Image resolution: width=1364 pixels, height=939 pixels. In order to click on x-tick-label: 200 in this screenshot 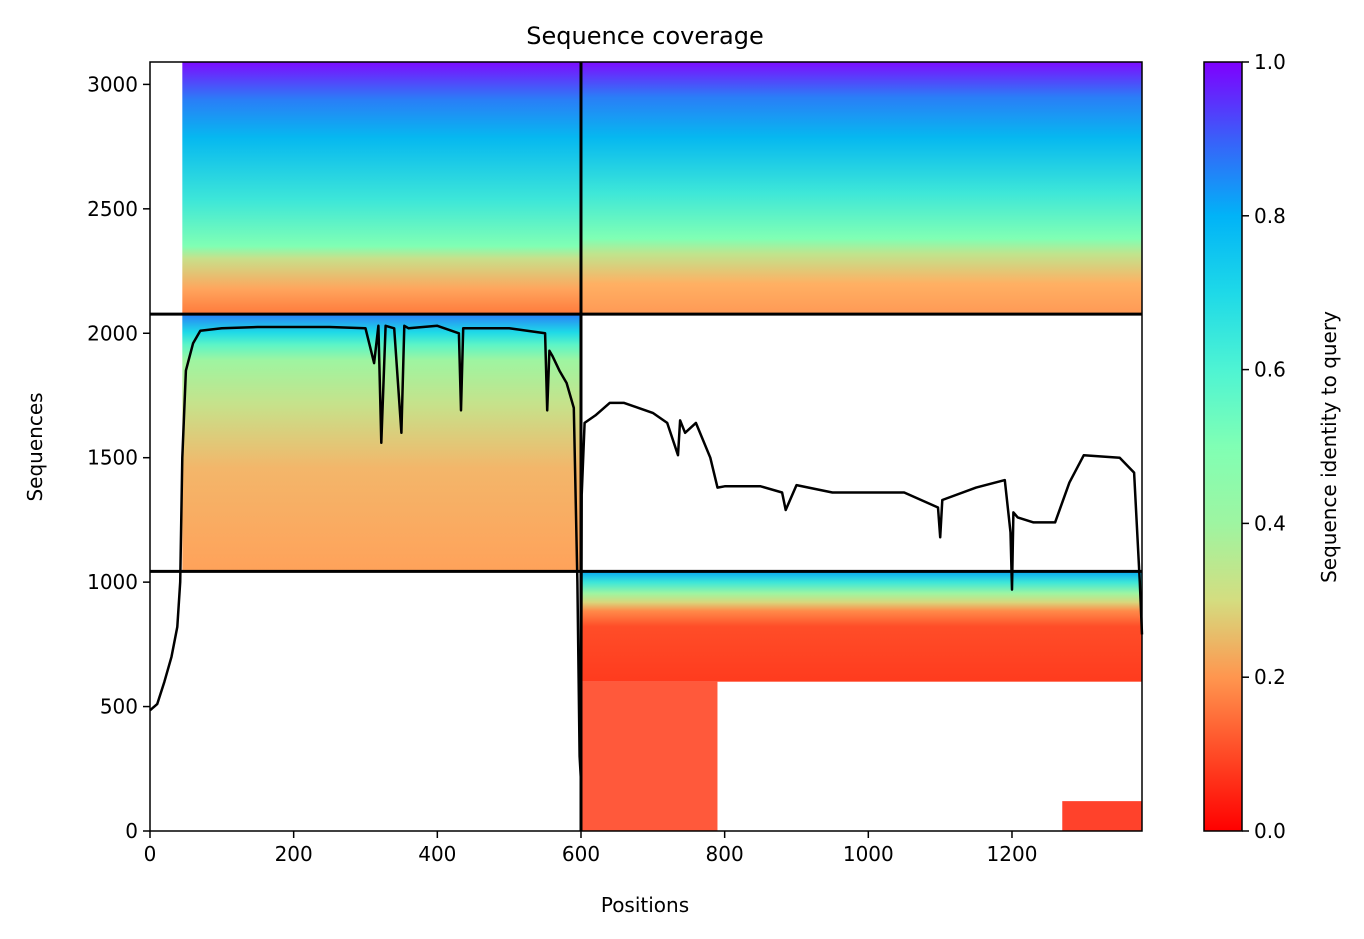, I will do `click(294, 854)`.